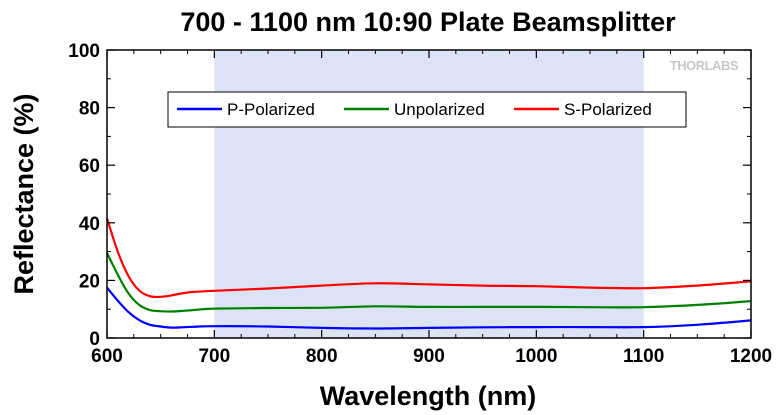  What do you see at coordinates (536, 356) in the screenshot?
I see `x-tick-label: 1000` at bounding box center [536, 356].